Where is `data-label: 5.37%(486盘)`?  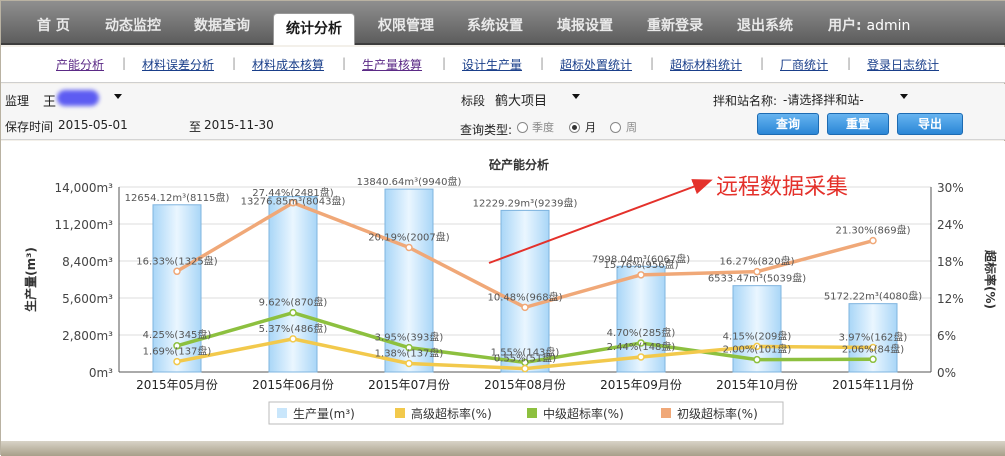 data-label: 5.37%(486盘) is located at coordinates (293, 328).